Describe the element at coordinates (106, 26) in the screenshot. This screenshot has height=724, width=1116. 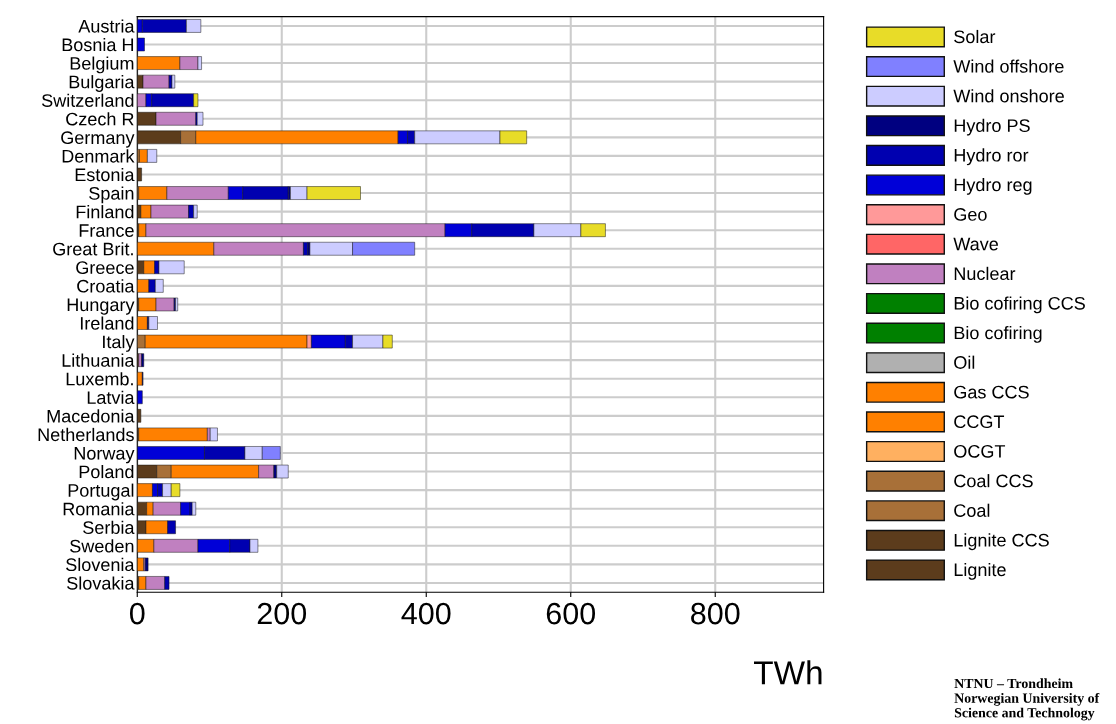
I see `y-tick-label: Austria` at that location.